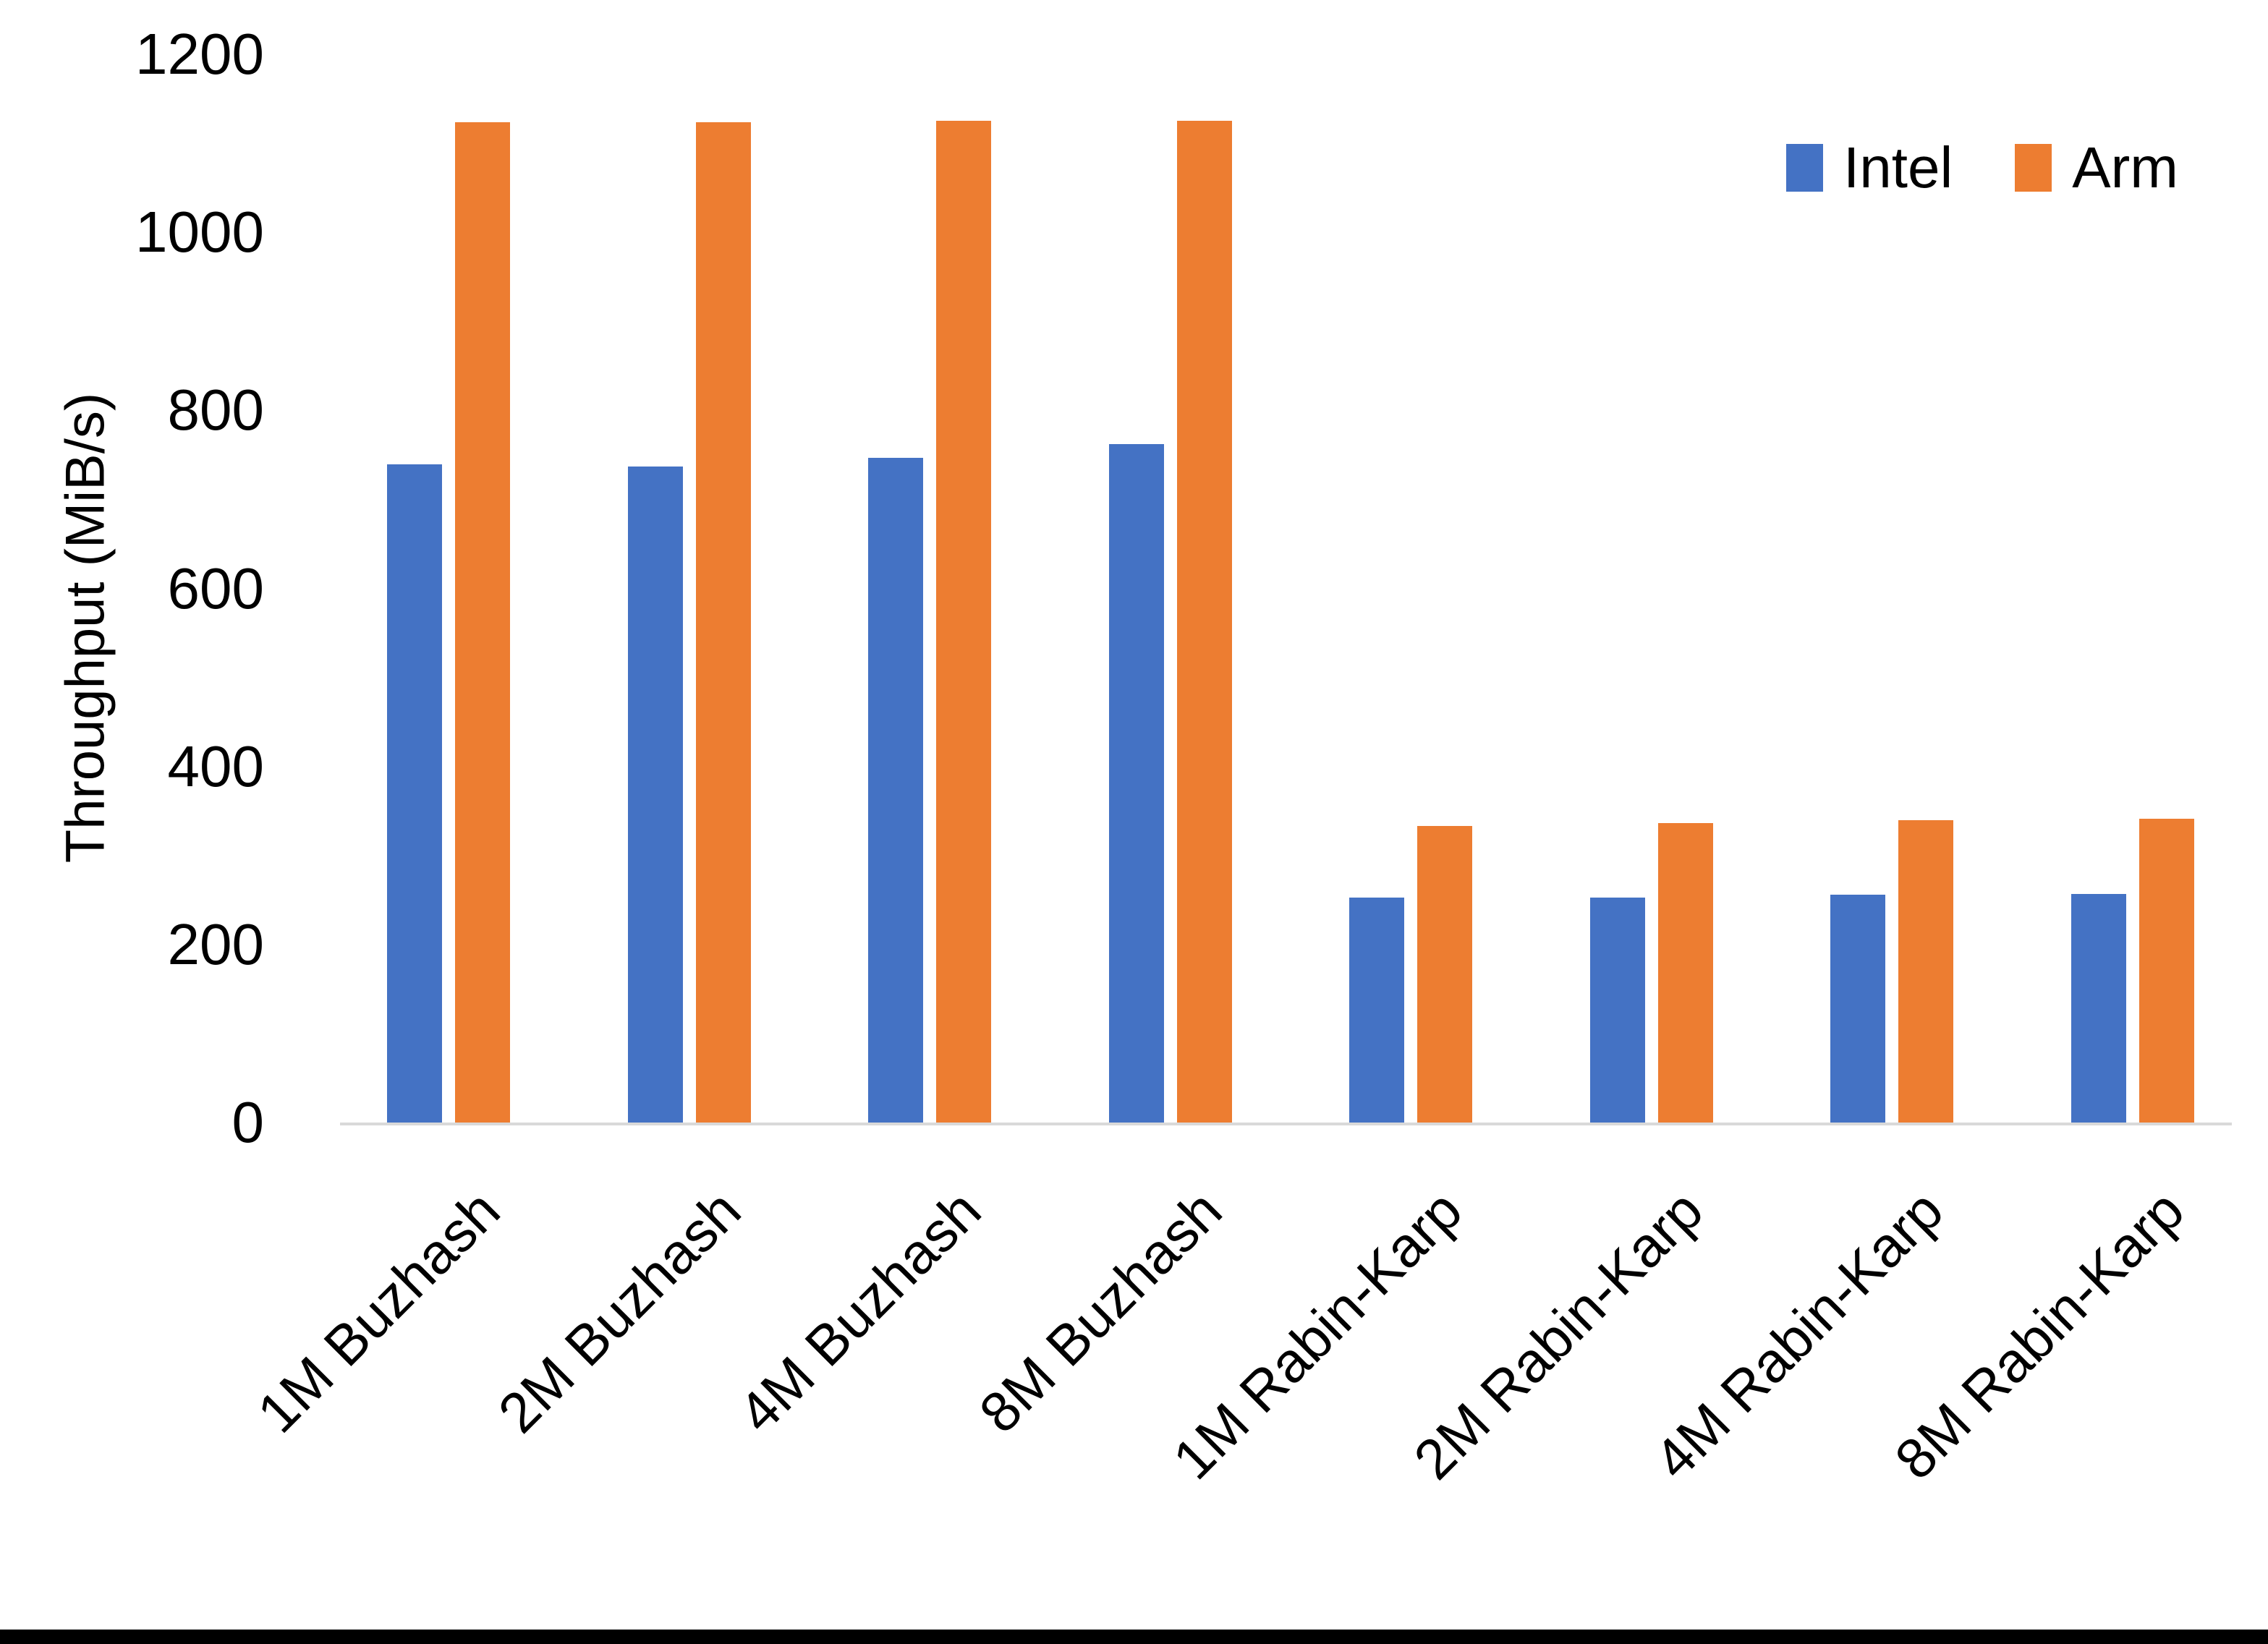 This screenshot has width=2268, height=1644. Describe the element at coordinates (1286, 1124) in the screenshot. I see `x-axis-line` at that location.